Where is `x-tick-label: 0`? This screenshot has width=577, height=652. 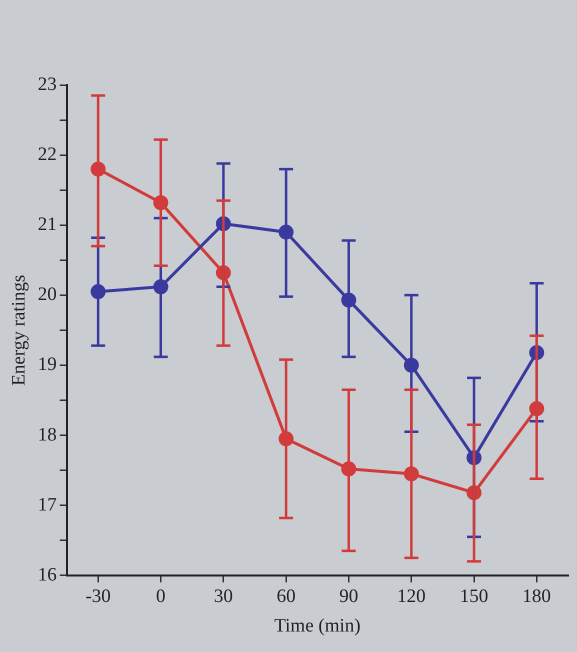
x-tick-label: 0 is located at coordinates (161, 596).